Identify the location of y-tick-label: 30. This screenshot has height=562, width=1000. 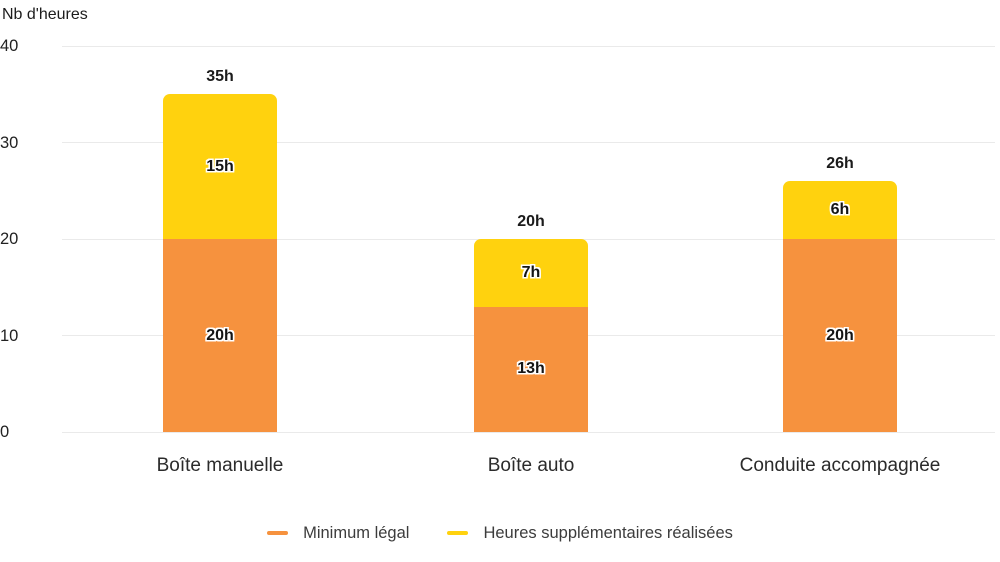
(9, 142).